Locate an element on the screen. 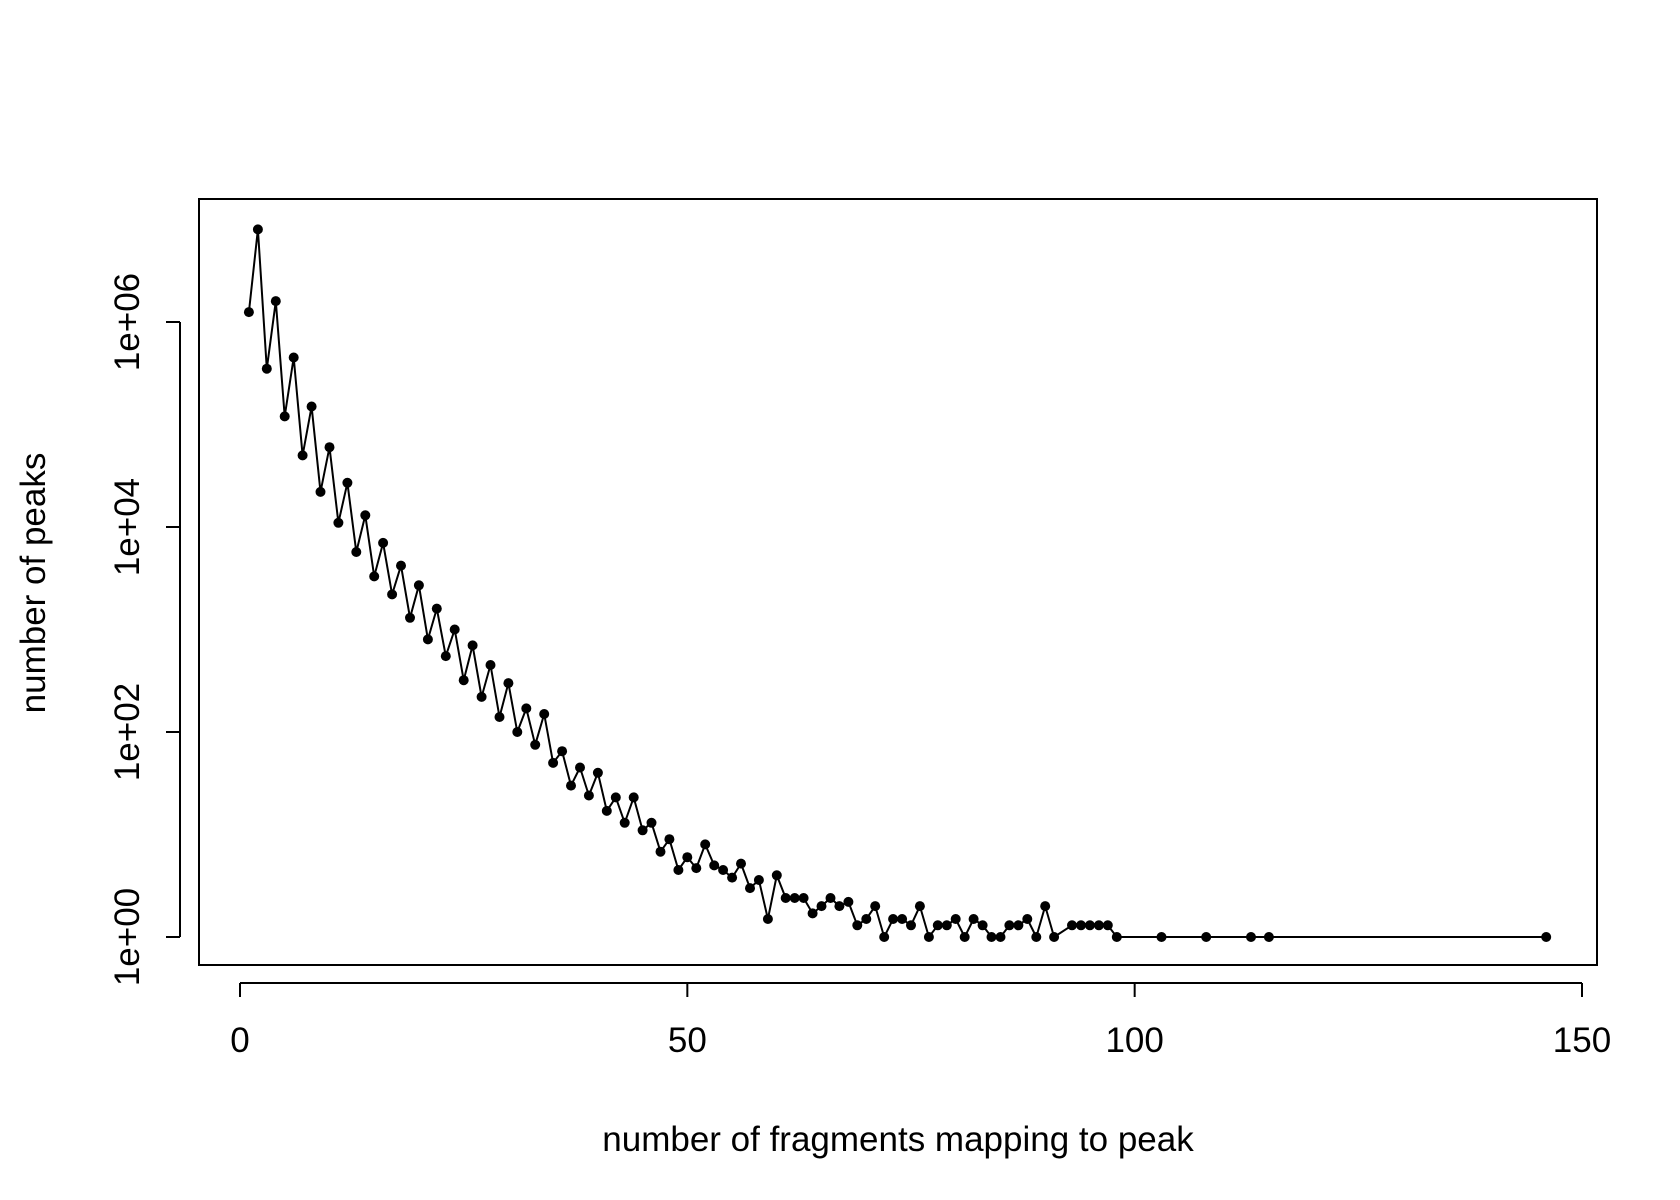  x-tick-label: 100 is located at coordinates (1134, 1040).